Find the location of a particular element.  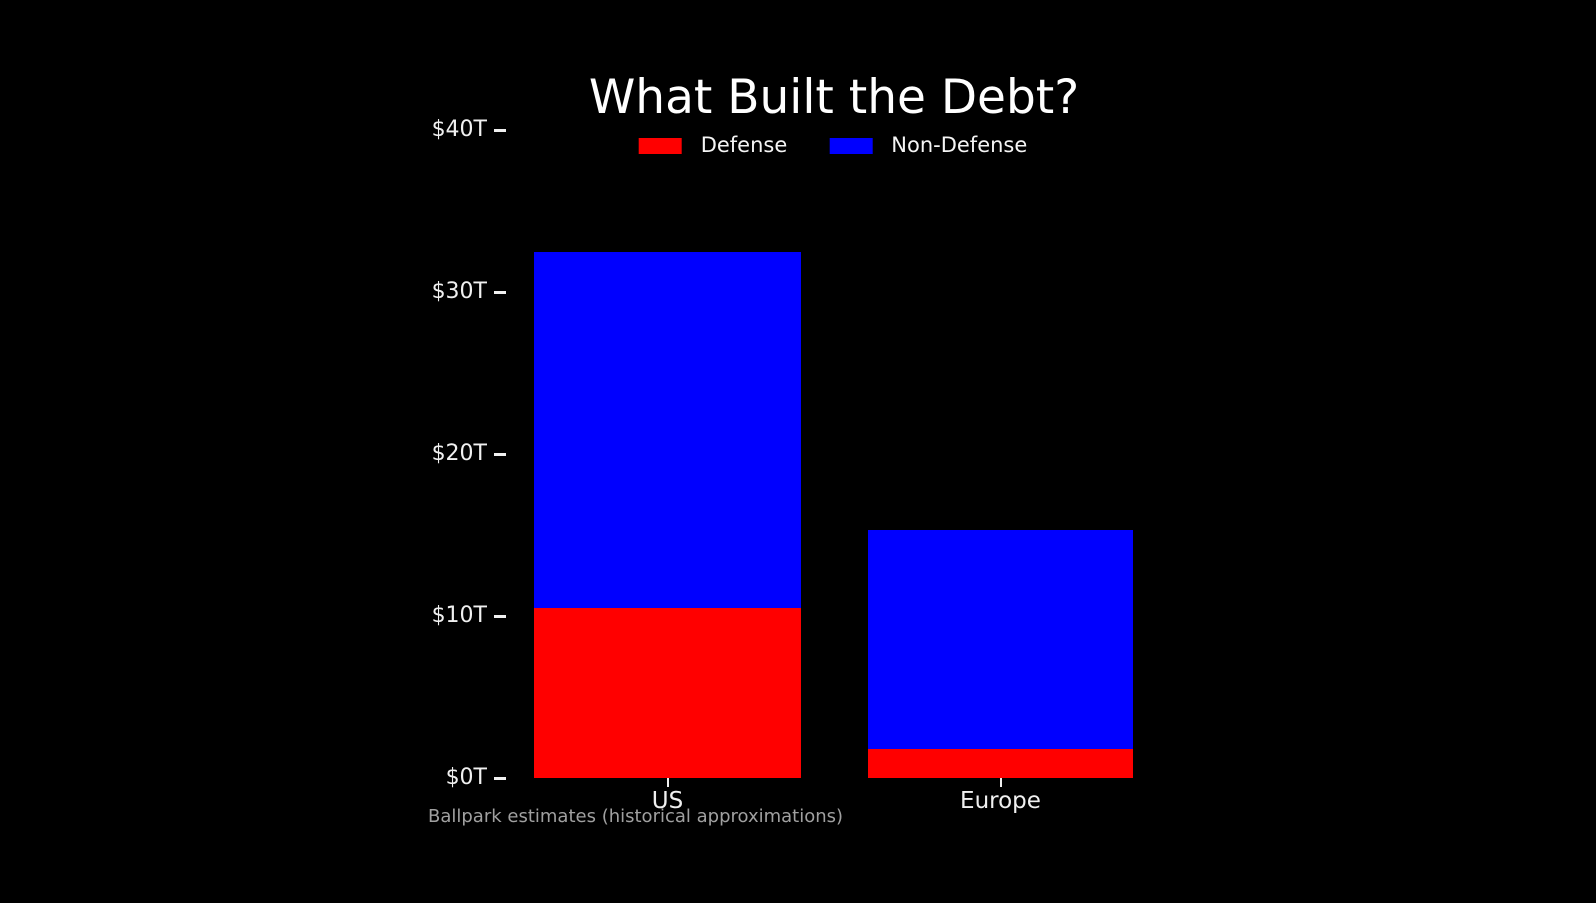

legend-label-non-defense: Non-Defense is located at coordinates (959, 145).